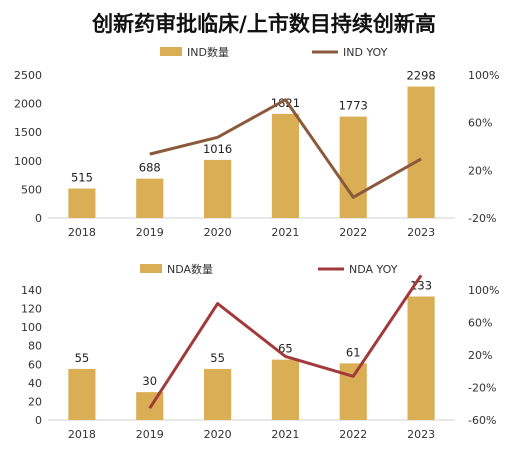 This screenshot has width=528, height=452. What do you see at coordinates (421, 232) in the screenshot?
I see `ind-x-tick-label: 2023` at bounding box center [421, 232].